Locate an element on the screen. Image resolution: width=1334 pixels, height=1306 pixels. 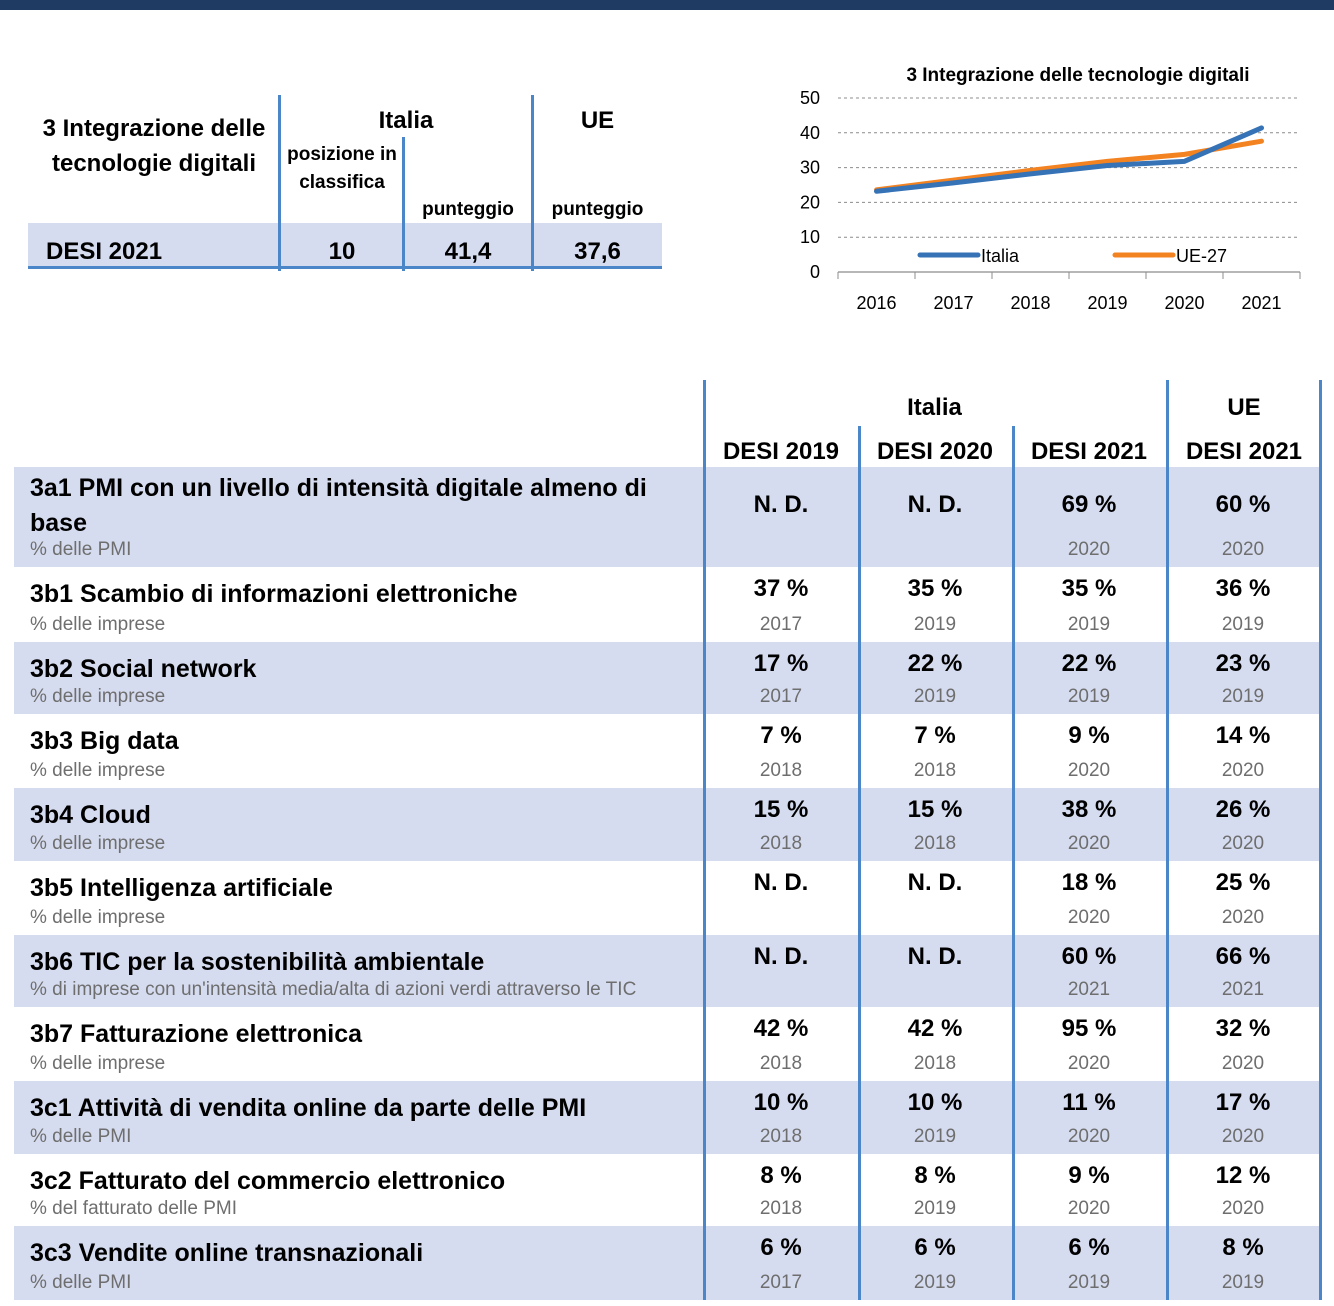
indicator-value: 37 % is located at coordinates (781, 588).